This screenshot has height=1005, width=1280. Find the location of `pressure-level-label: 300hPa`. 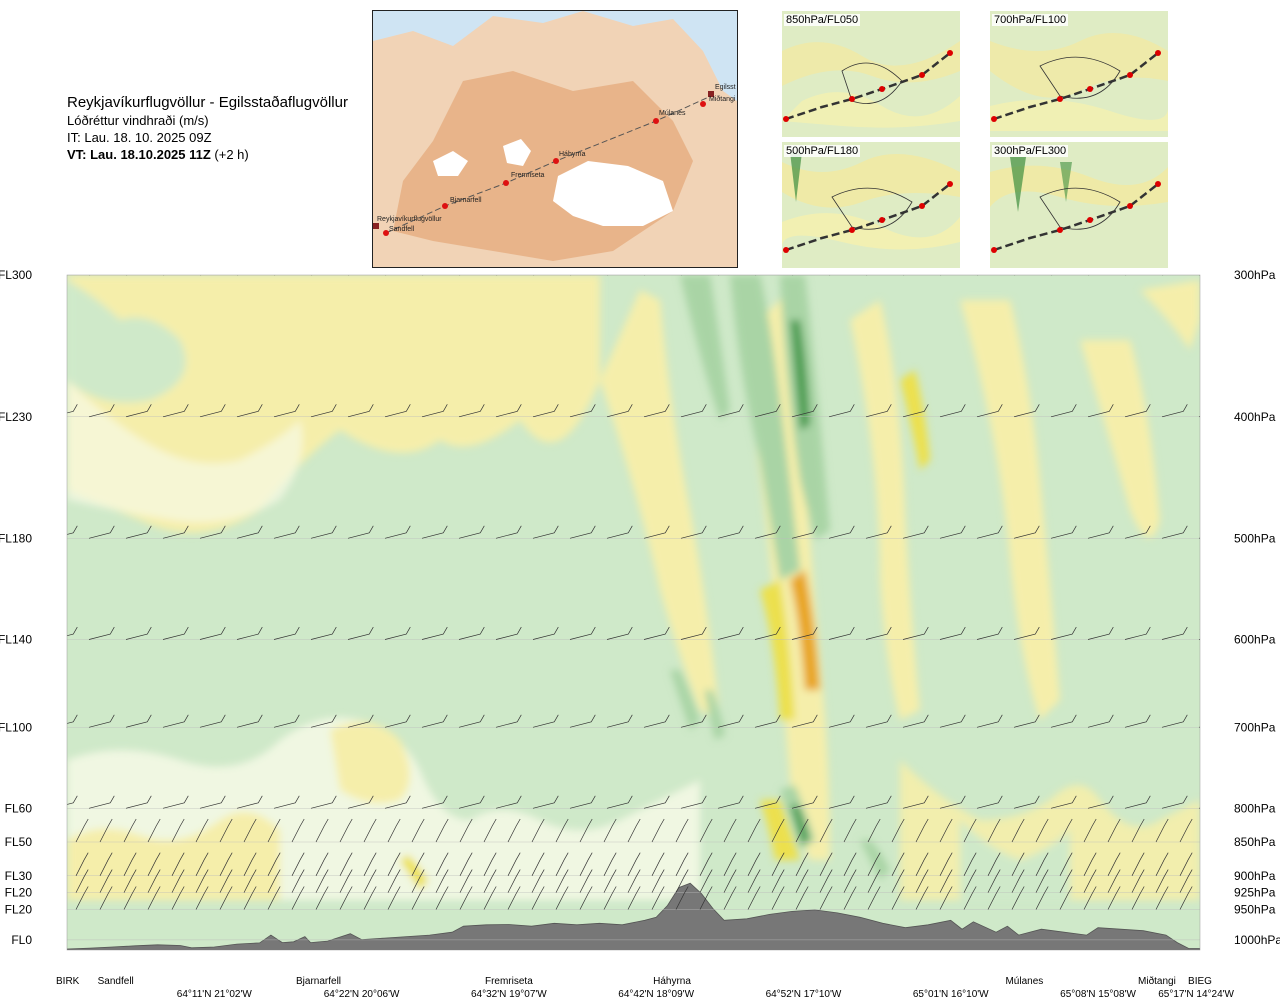

pressure-level-label: 300hPa is located at coordinates (1255, 275).